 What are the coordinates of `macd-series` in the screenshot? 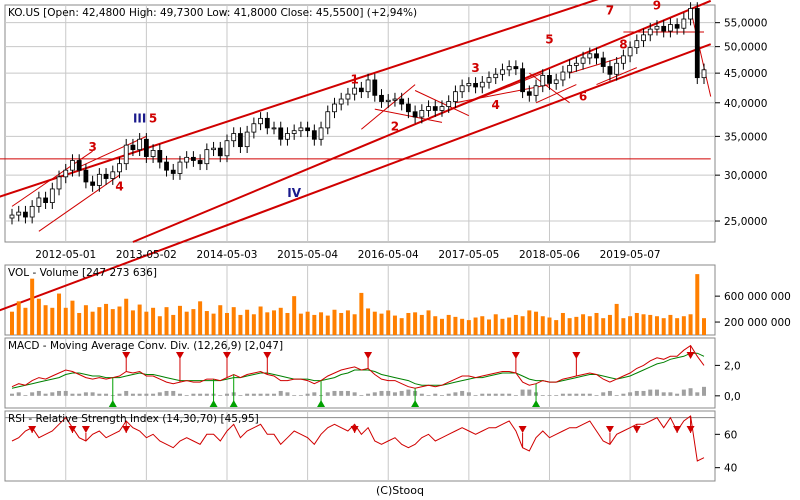 It's located at (358, 375).